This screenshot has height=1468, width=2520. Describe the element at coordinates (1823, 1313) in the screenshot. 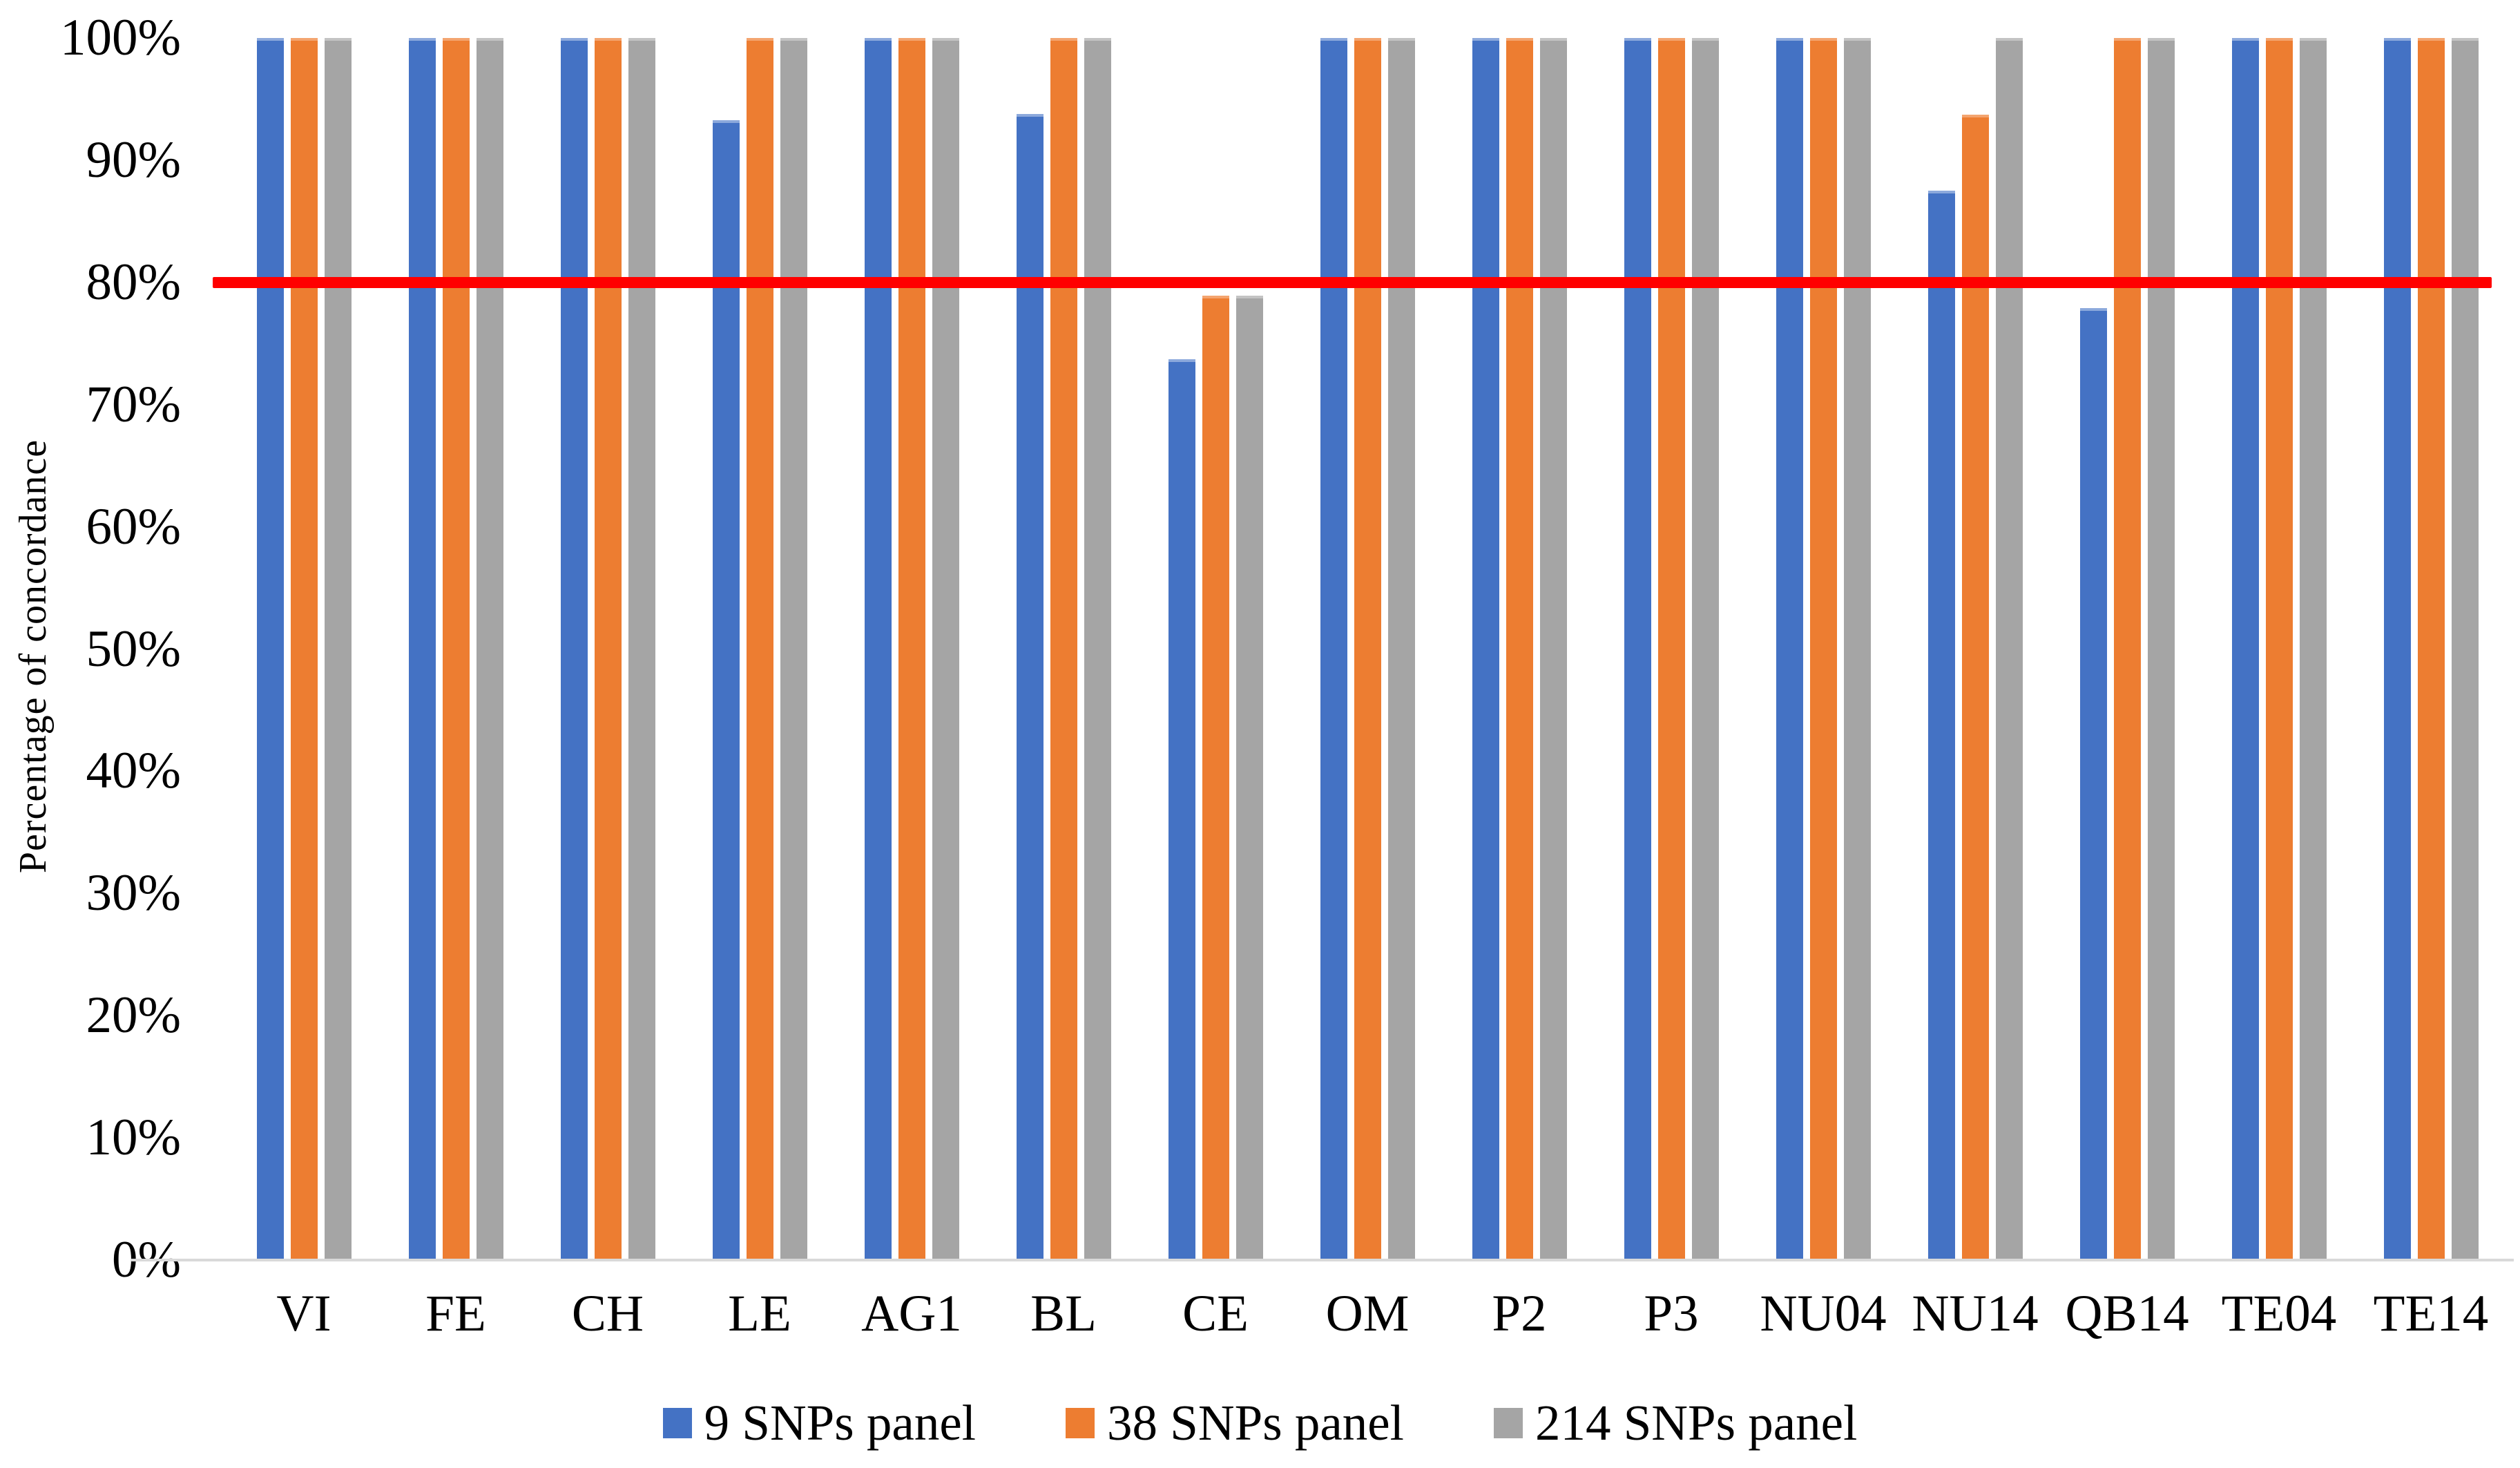

I see `x-tick-label-nu04: NU04` at that location.